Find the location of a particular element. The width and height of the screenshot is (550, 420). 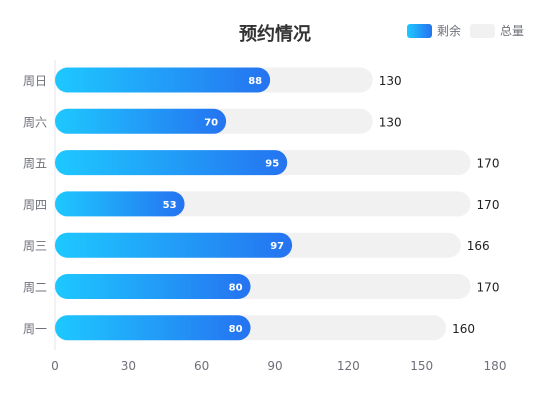

category-label: 周一 is located at coordinates (35, 329).